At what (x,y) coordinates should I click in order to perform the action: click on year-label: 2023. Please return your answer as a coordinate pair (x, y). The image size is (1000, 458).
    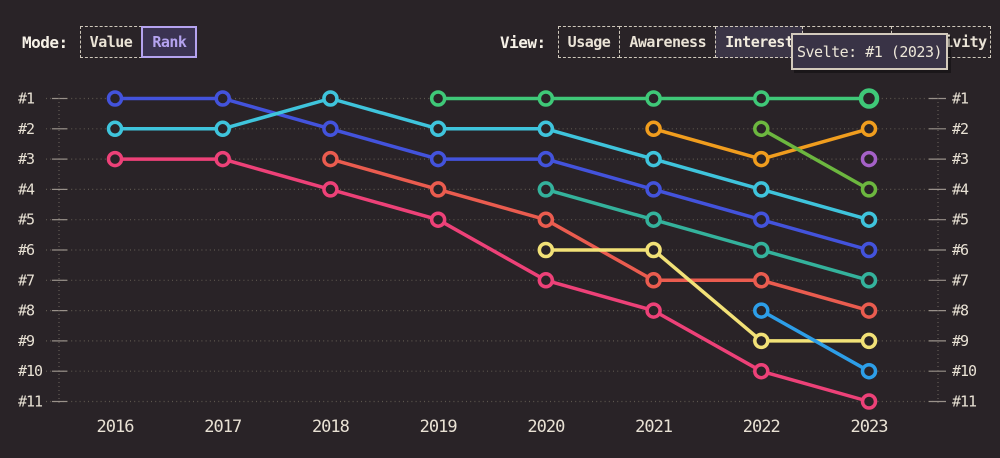
    Looking at the image, I should click on (869, 427).